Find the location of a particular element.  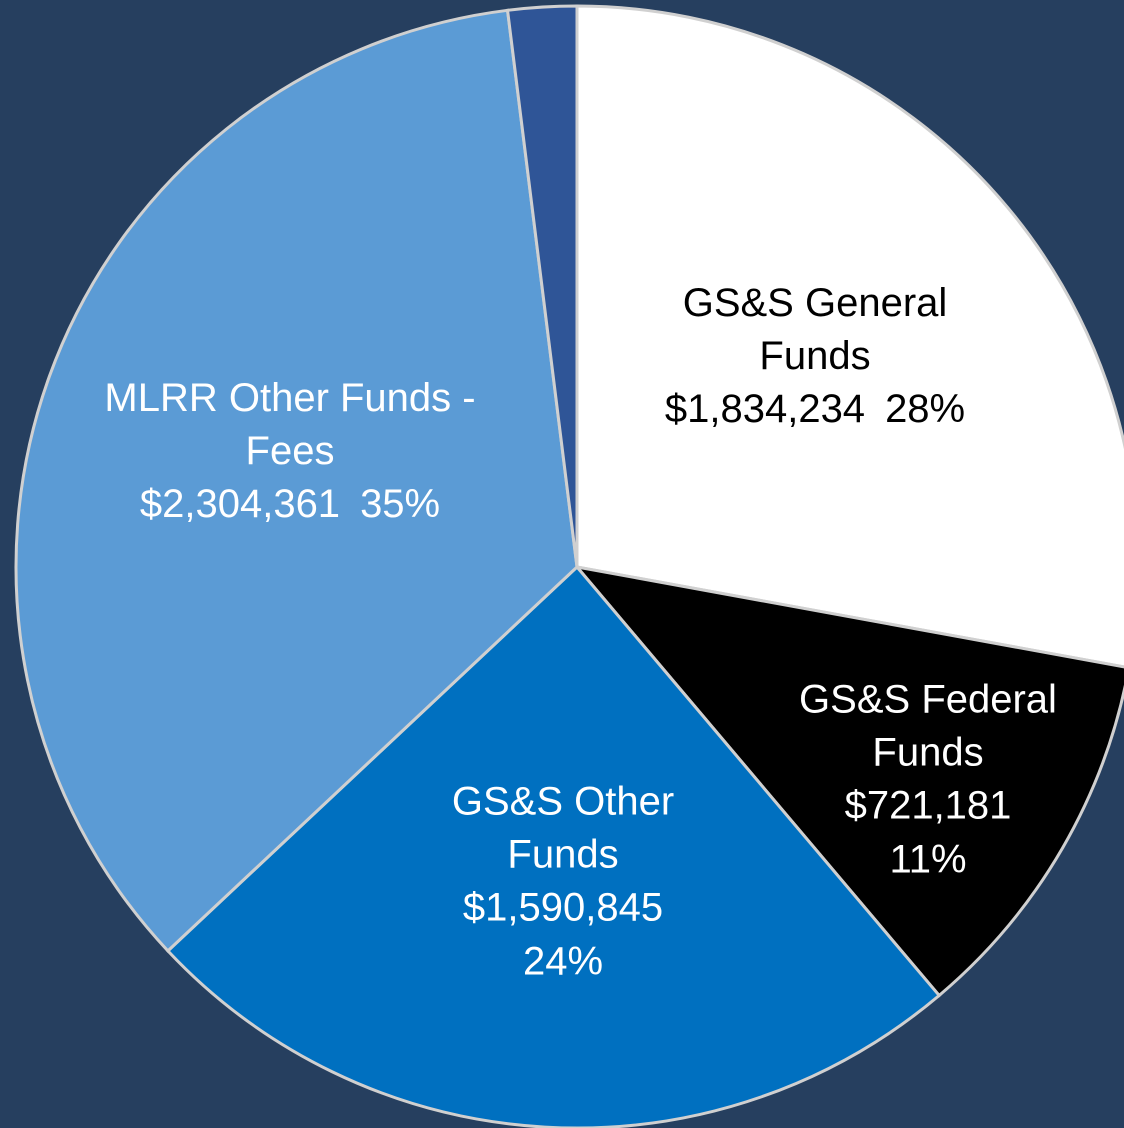

value-label: $1,590,845 is located at coordinates (563, 908).